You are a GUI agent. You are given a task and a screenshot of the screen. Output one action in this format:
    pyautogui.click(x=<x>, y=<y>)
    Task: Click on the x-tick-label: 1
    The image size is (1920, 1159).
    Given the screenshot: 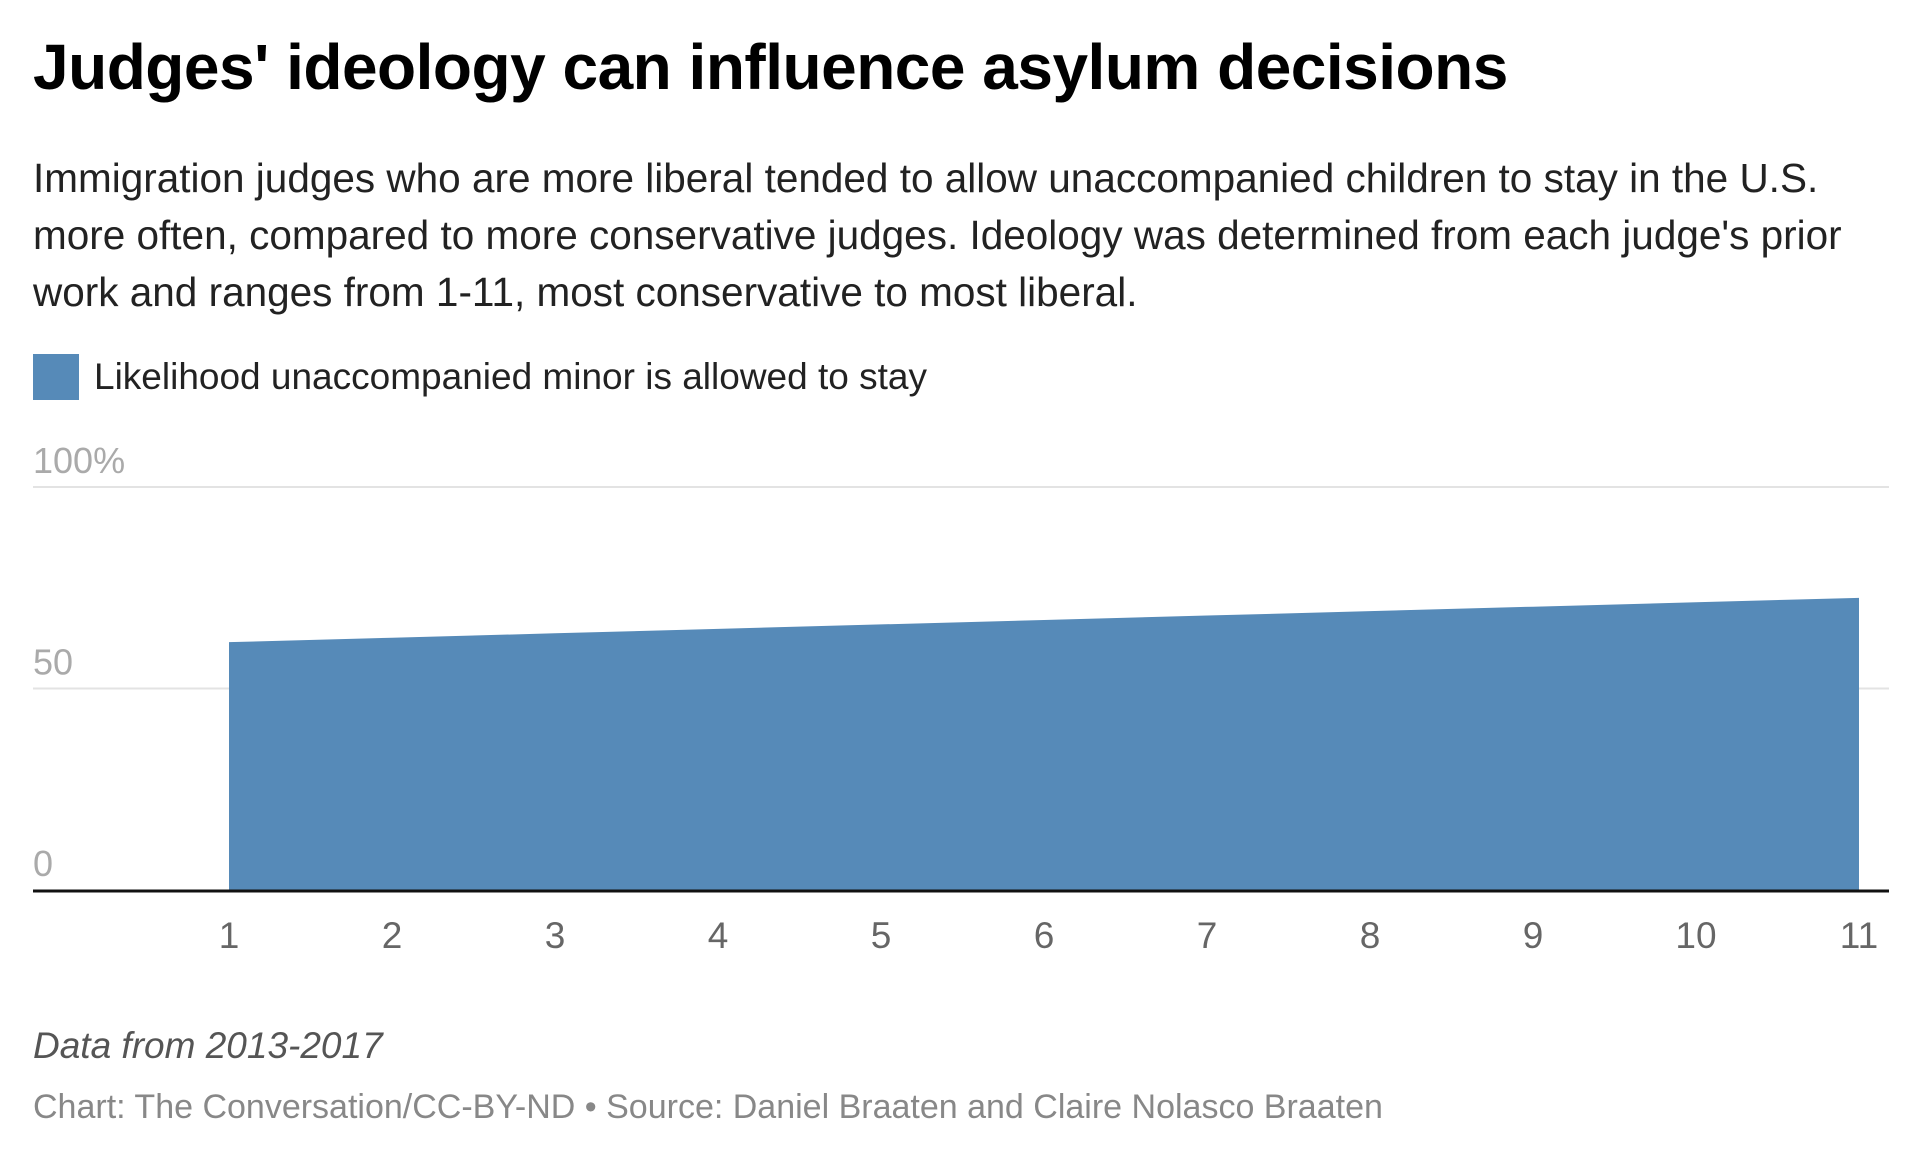 What is the action you would take?
    pyautogui.click(x=229, y=935)
    